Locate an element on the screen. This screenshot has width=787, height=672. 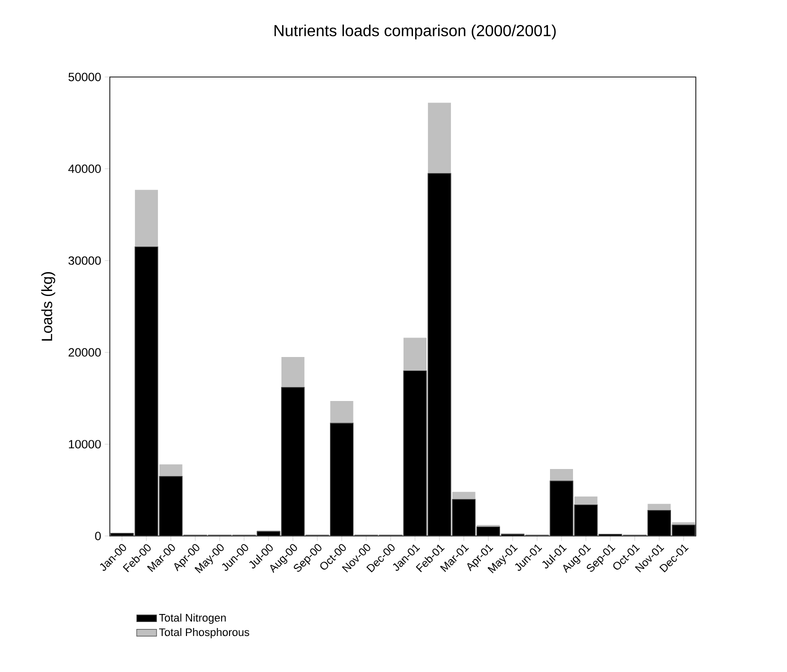
y-axis-title: Loads (kg) is located at coordinates (48, 306).